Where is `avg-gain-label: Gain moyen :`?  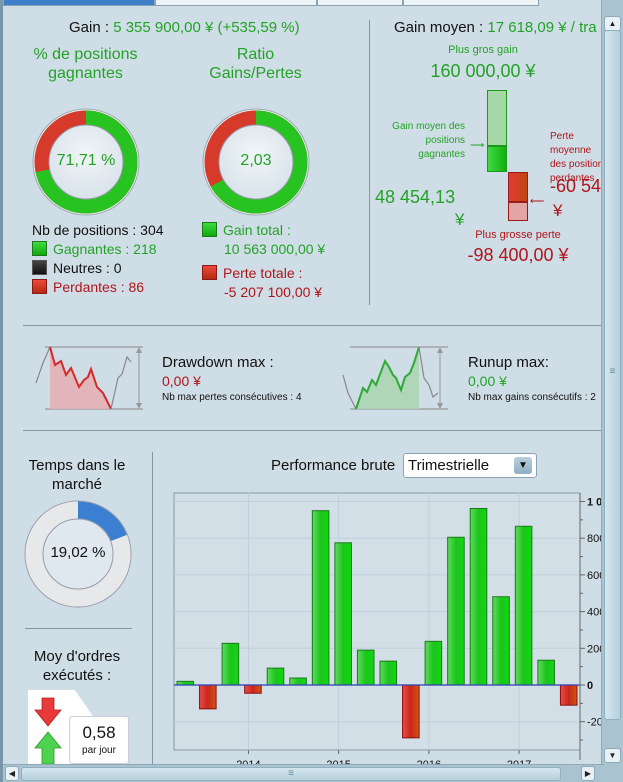 avg-gain-label: Gain moyen : is located at coordinates (439, 27).